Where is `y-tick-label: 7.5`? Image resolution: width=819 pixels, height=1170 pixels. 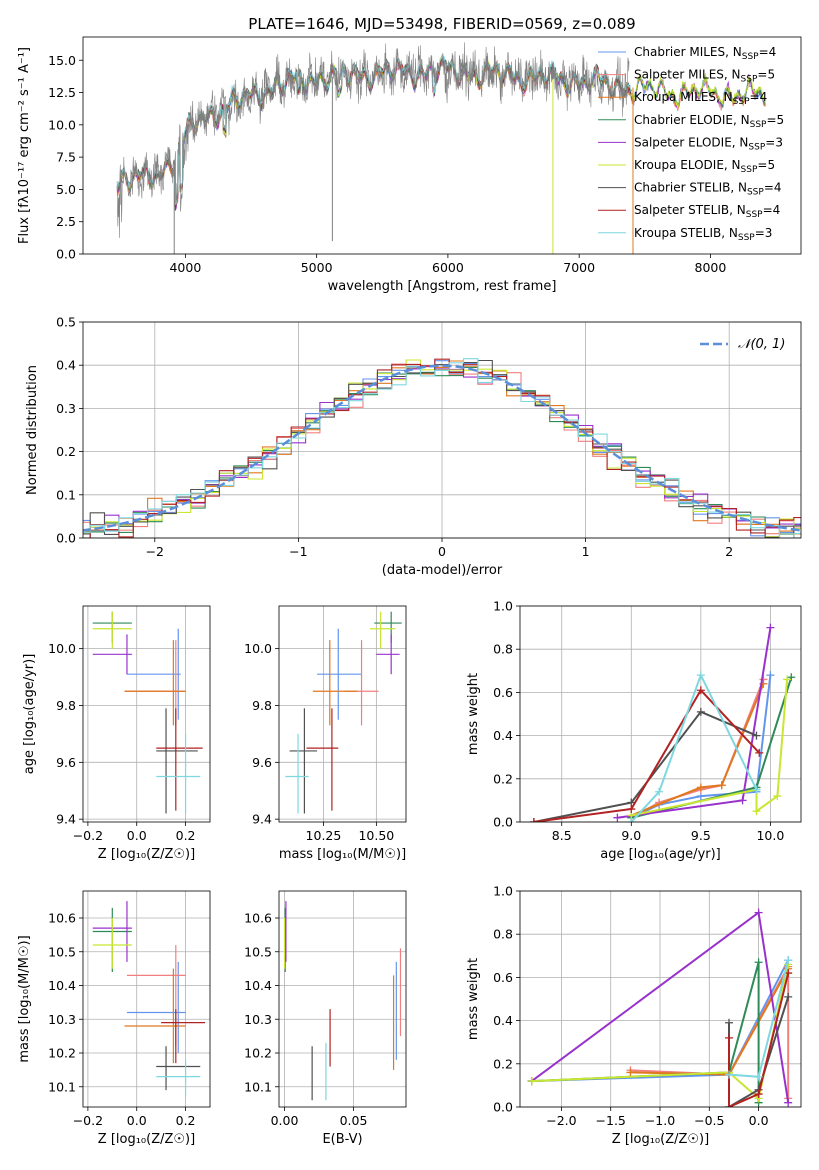
y-tick-label: 7.5 is located at coordinates (66, 157).